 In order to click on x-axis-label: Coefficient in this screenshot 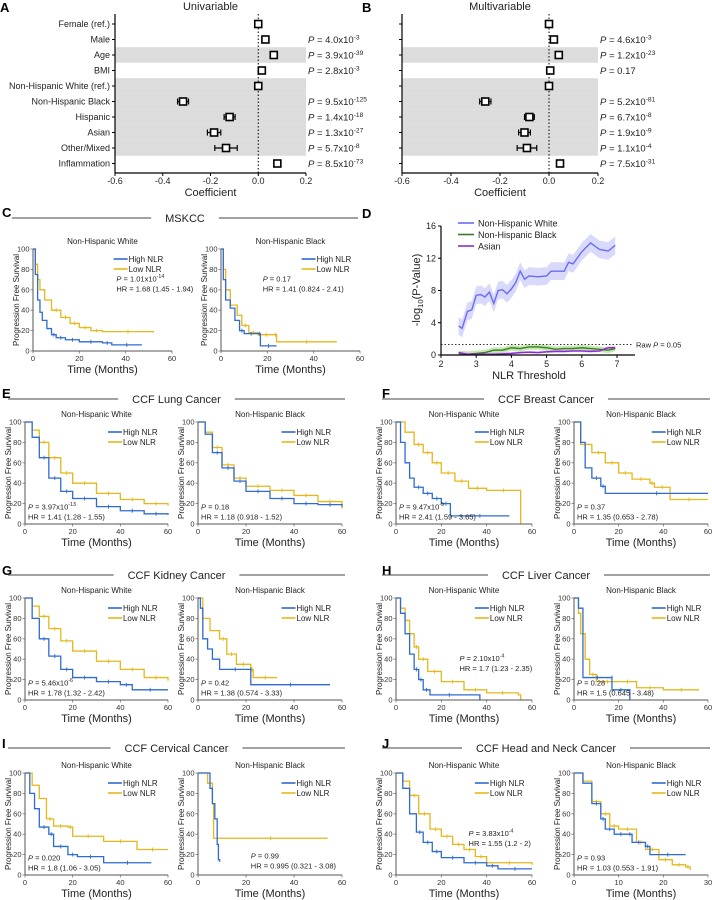, I will do `click(500, 193)`.